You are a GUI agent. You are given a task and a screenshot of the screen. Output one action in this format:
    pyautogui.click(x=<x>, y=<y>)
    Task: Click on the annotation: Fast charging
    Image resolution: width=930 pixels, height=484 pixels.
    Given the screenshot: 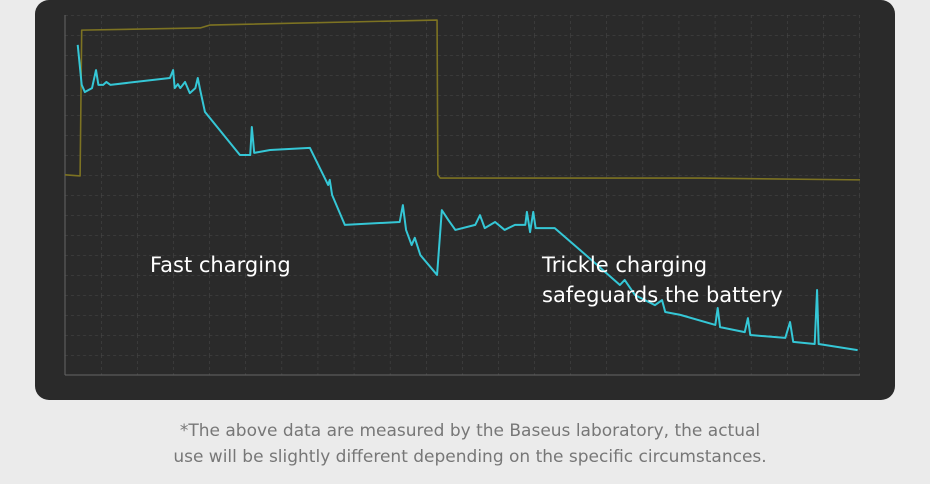 What is the action you would take?
    pyautogui.click(x=220, y=265)
    